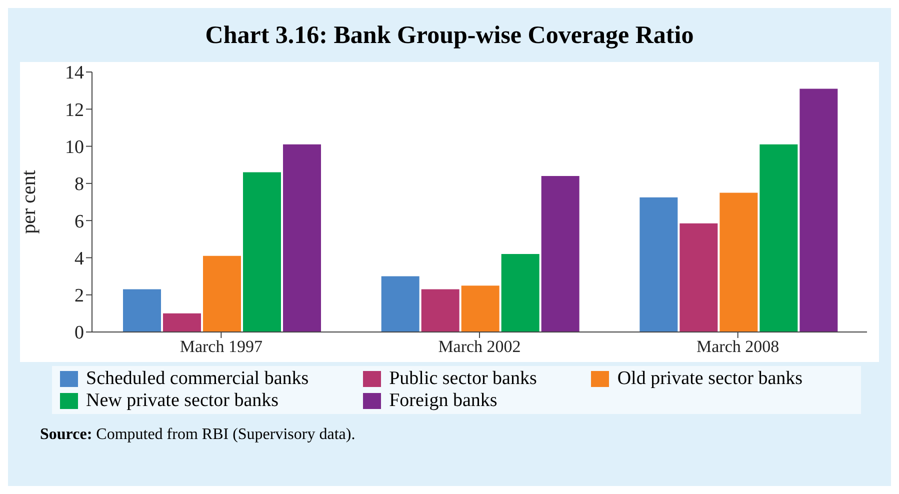 Image resolution: width=899 pixels, height=494 pixels. Describe the element at coordinates (449, 36) in the screenshot. I see `chart-title: Chart 3.16: Bank Group-wise Coverage Ratio` at that location.